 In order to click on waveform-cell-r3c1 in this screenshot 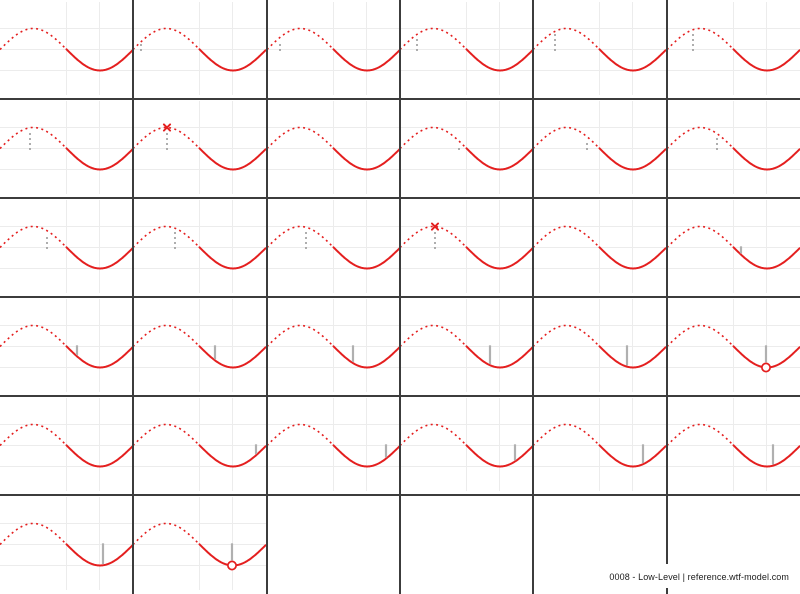, I will do `click(67, 246)`.